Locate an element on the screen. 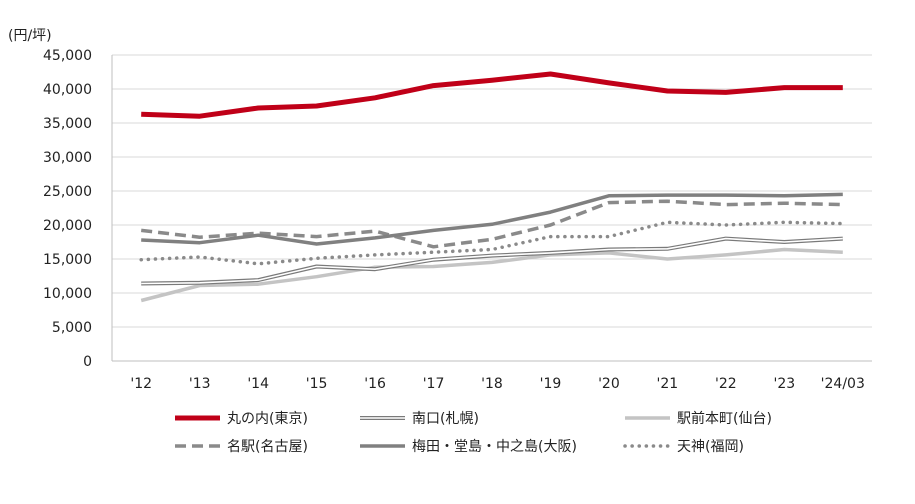  legend-entry: 駅前本町(仙台) is located at coordinates (698, 418).